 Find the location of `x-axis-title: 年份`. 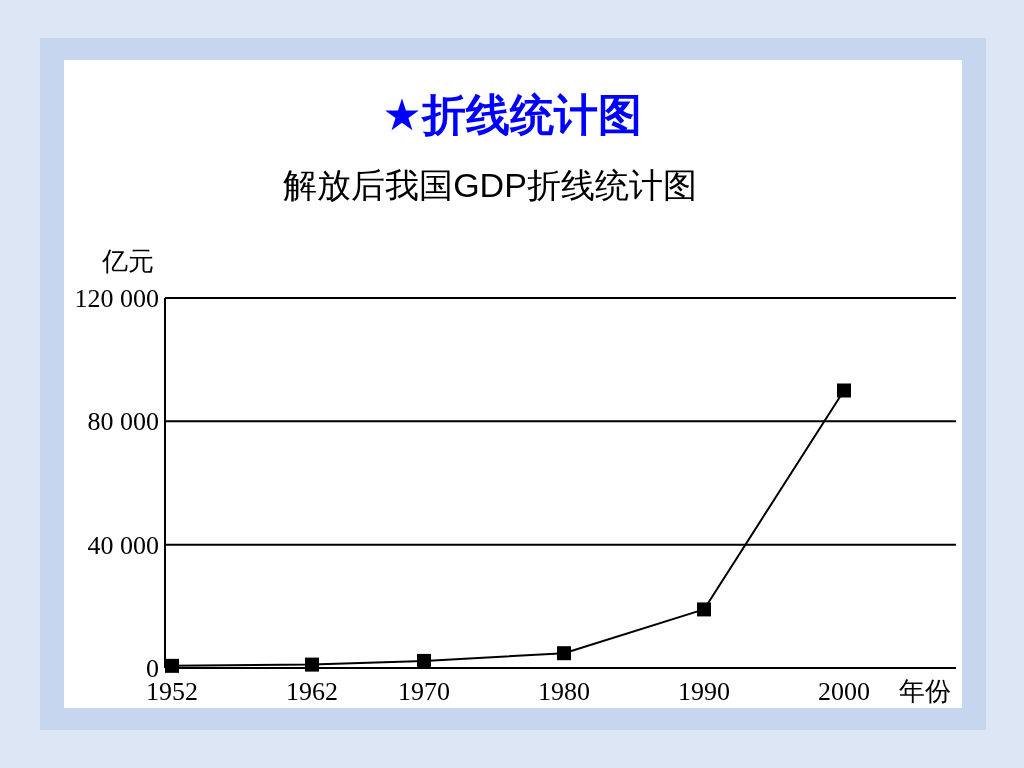

x-axis-title: 年份 is located at coordinates (925, 691).